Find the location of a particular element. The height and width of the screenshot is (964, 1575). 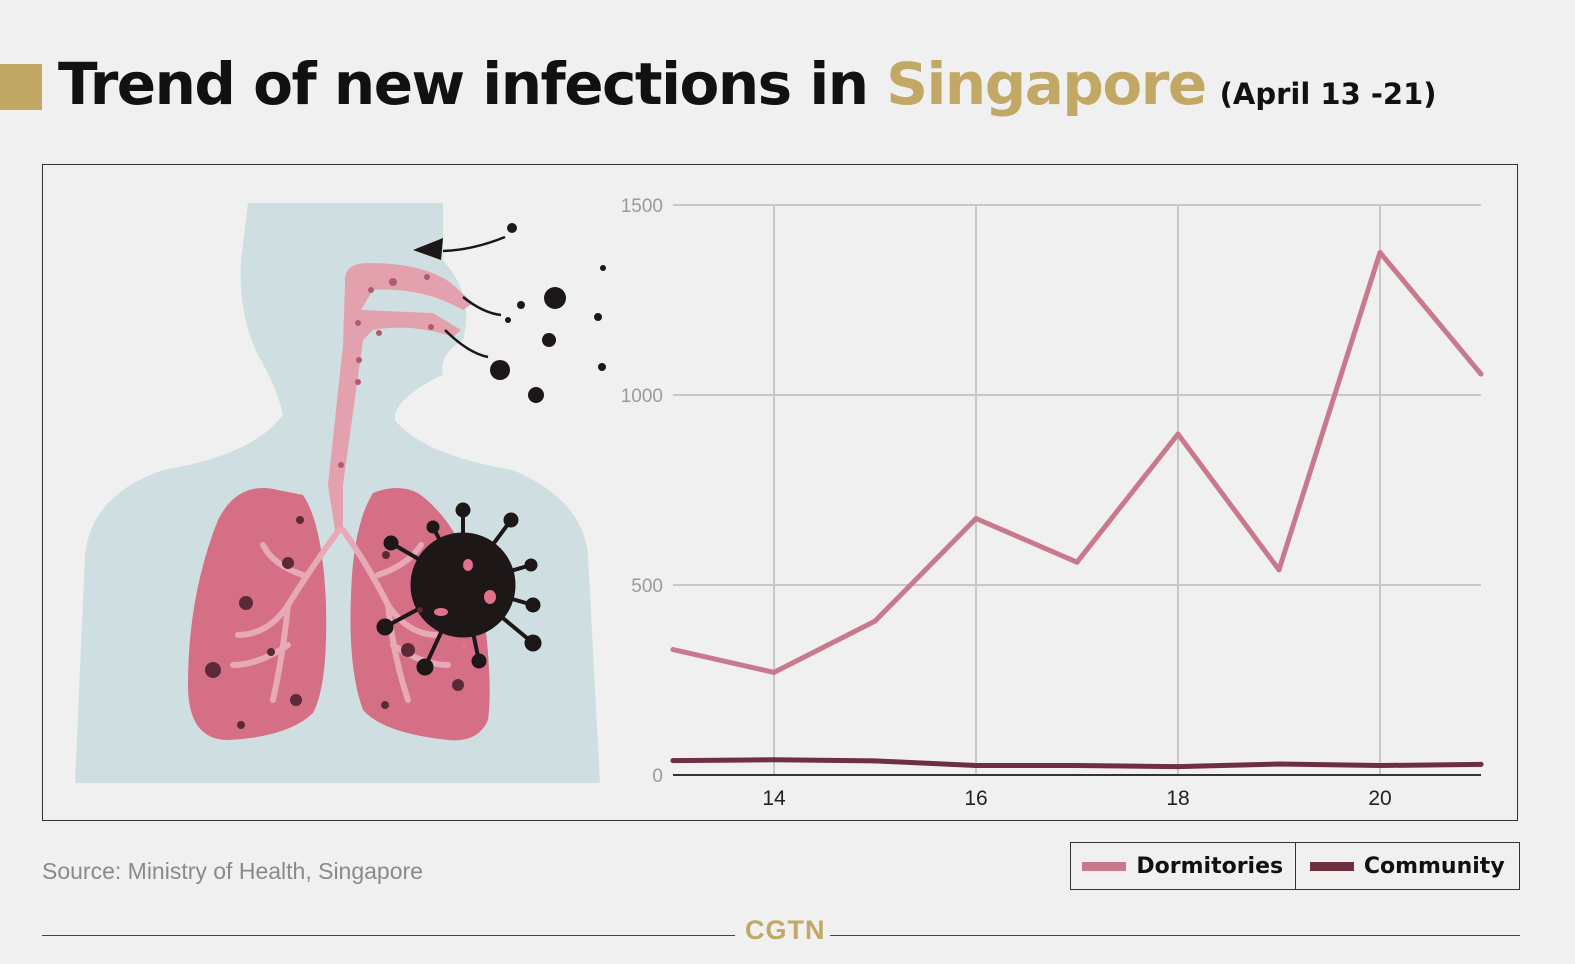

x-tick-label: 20 is located at coordinates (1379, 798).